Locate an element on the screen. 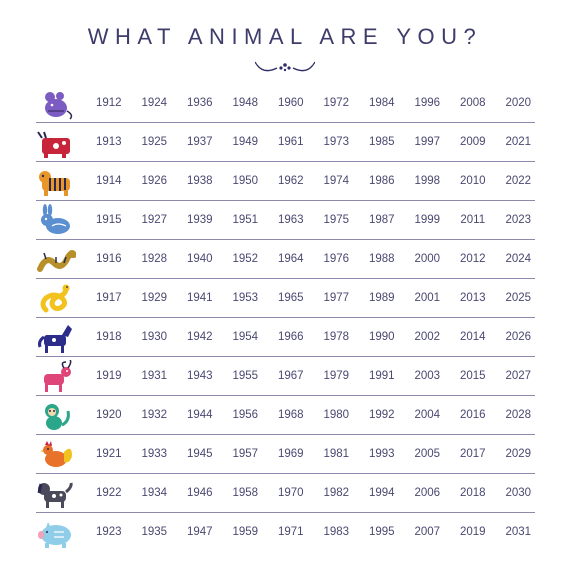  table-row: 1917 1929 1941 1953 1965 1977 1989 2001 2013 2025 is located at coordinates (285, 298).